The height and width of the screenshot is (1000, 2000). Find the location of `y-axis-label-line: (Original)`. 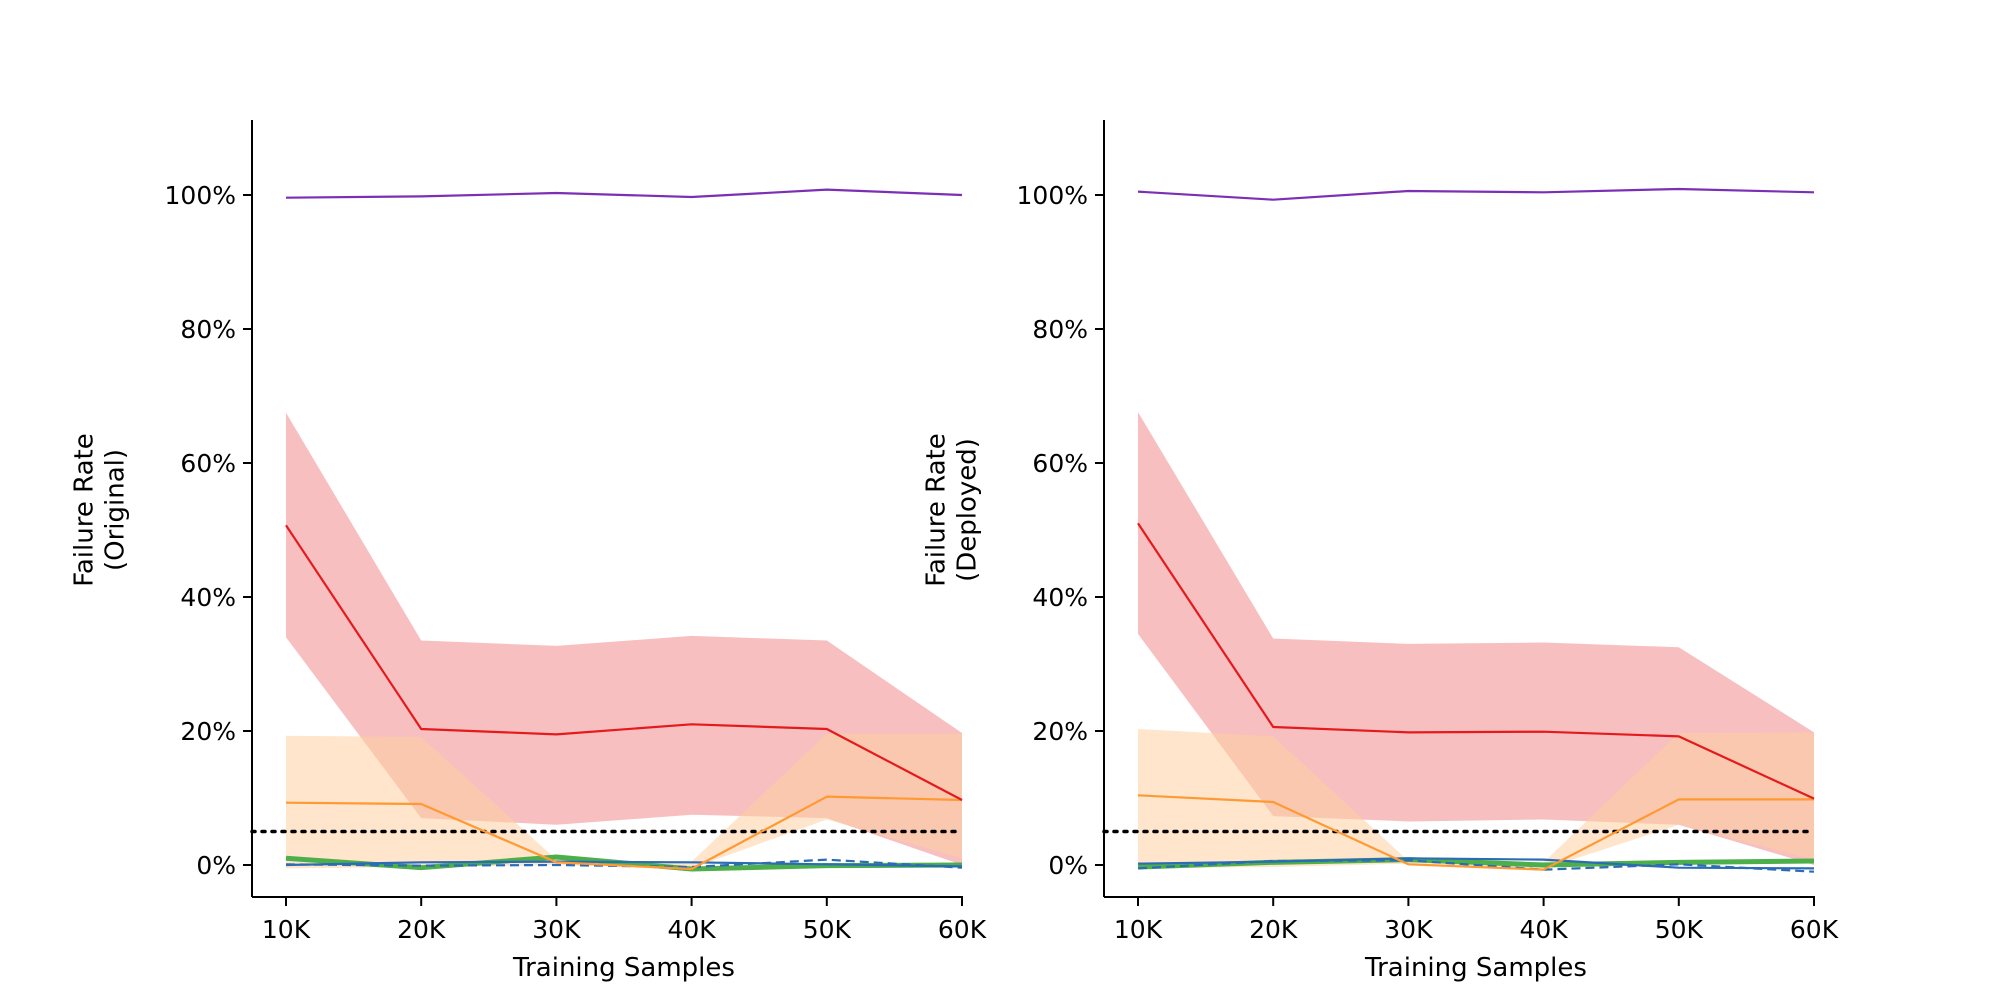

y-axis-label-line: (Original) is located at coordinates (116, 510).